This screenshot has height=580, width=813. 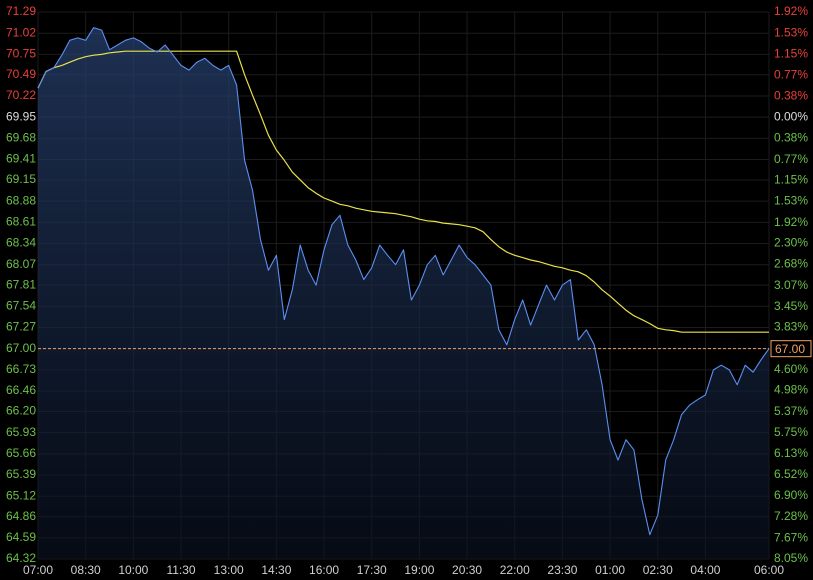 What do you see at coordinates (21, 558) in the screenshot?
I see `y-tick-label: 64.32` at bounding box center [21, 558].